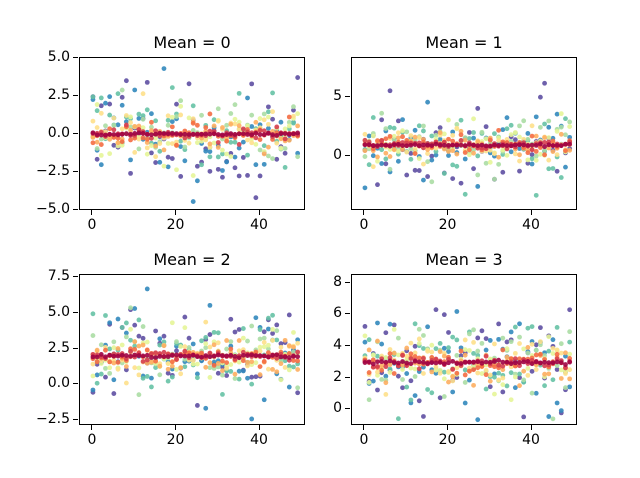 This screenshot has width=640, height=478. What do you see at coordinates (259, 225) in the screenshot?
I see `x-tick-label: 40` at bounding box center [259, 225].